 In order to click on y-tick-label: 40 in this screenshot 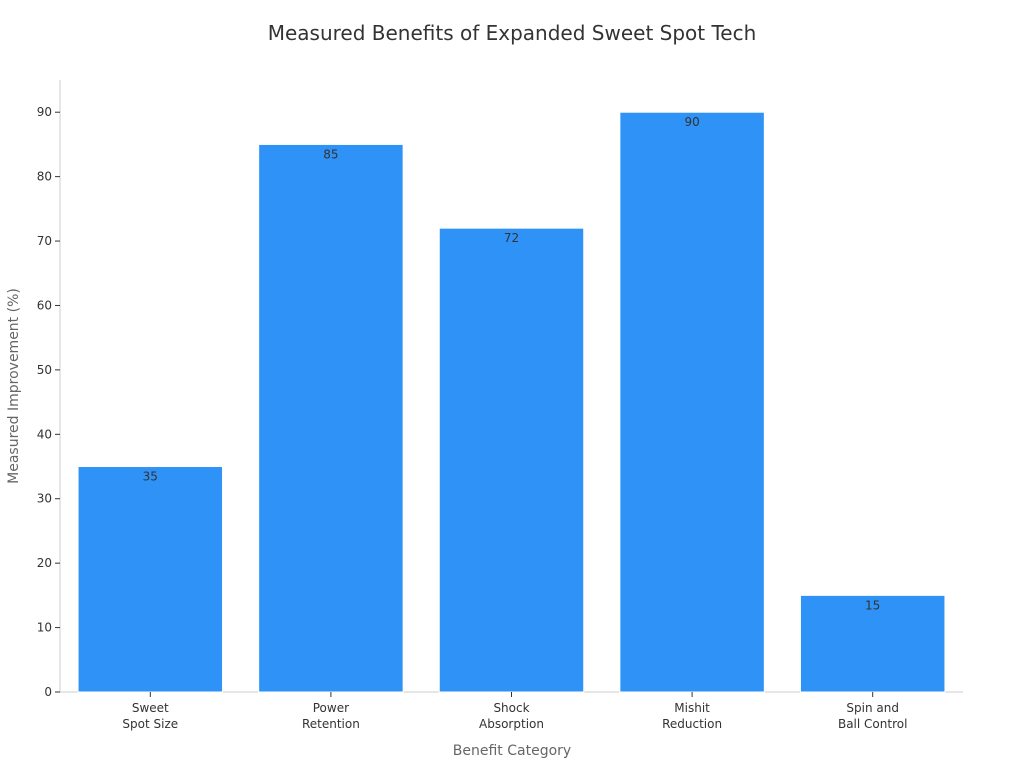, I will do `click(44, 434)`.